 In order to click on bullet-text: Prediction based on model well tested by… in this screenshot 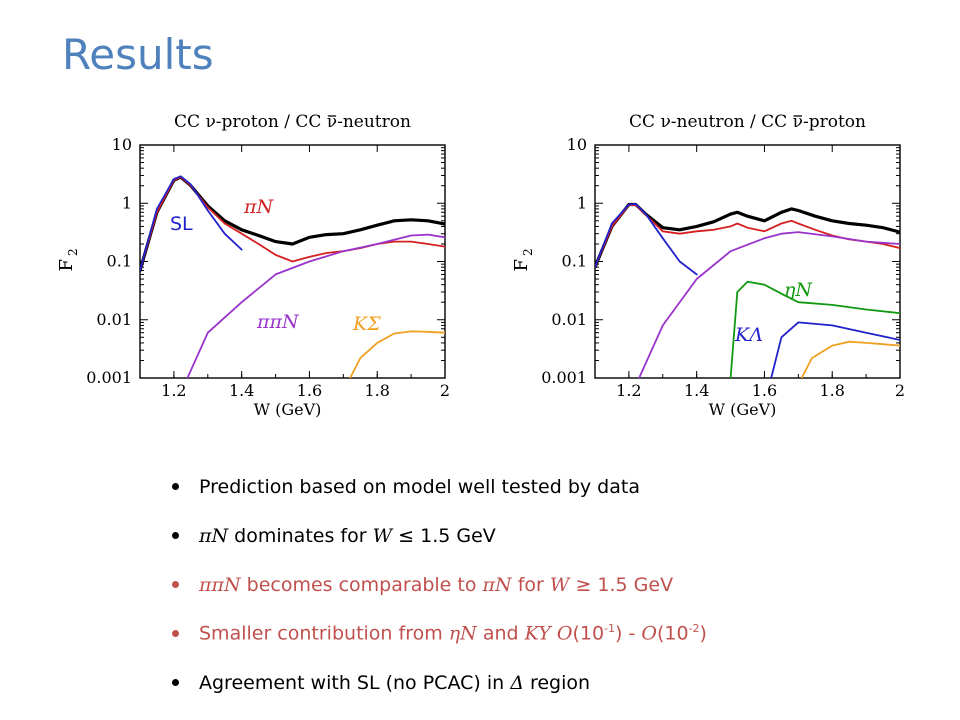, I will do `click(419, 487)`.